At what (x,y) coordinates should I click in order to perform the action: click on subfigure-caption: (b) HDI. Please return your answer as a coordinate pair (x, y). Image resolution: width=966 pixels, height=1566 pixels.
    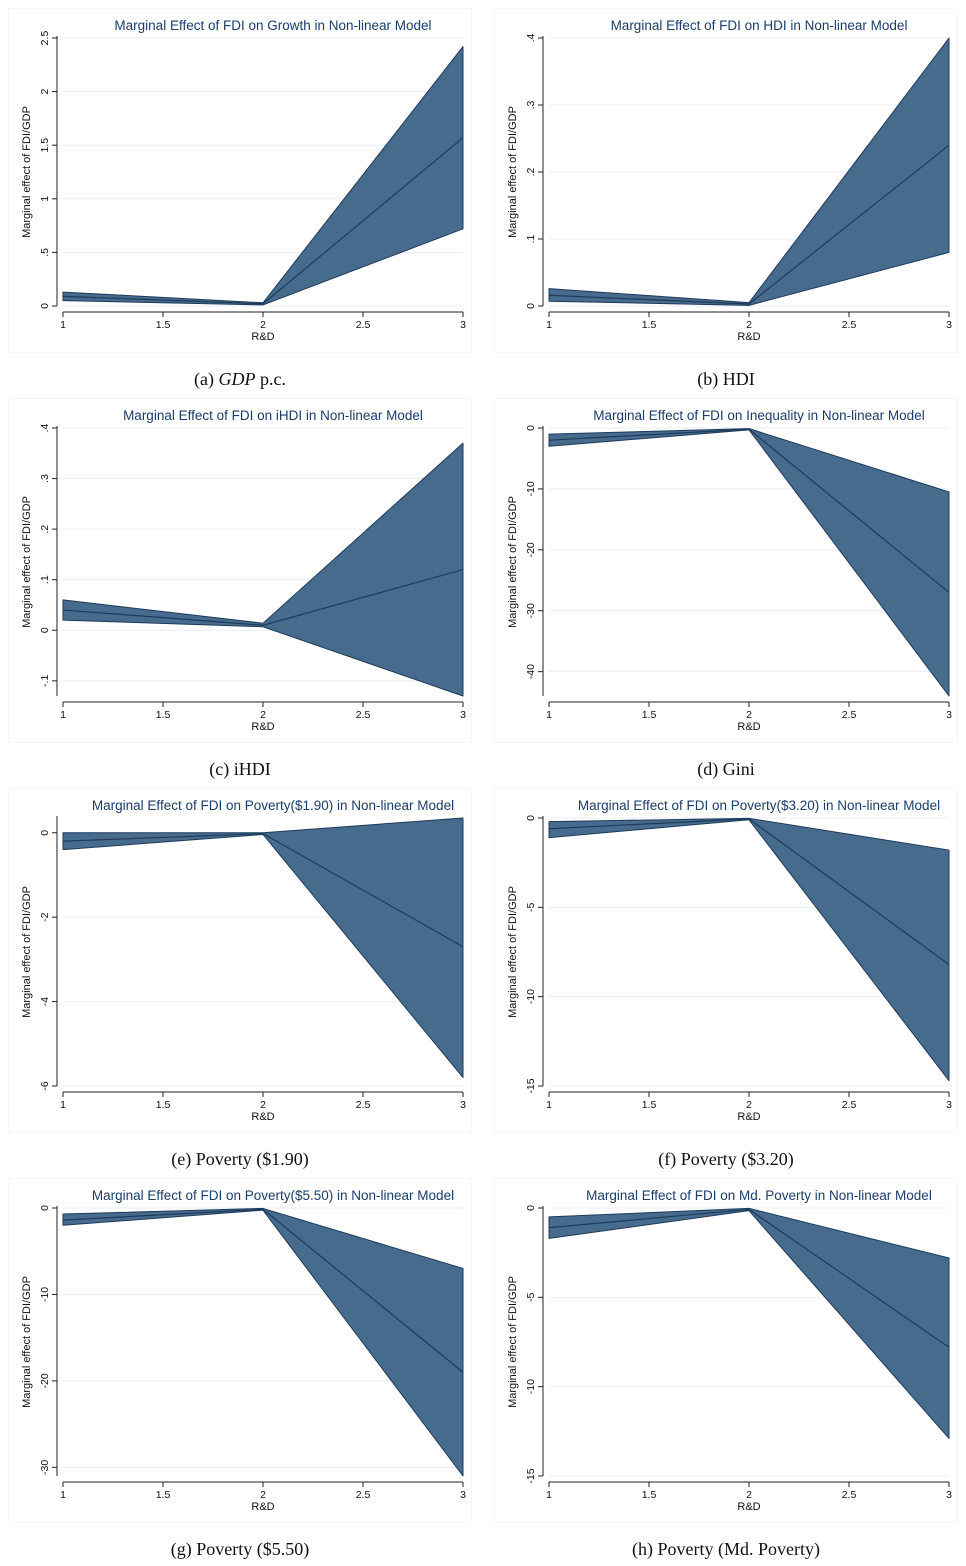
    Looking at the image, I should click on (726, 379).